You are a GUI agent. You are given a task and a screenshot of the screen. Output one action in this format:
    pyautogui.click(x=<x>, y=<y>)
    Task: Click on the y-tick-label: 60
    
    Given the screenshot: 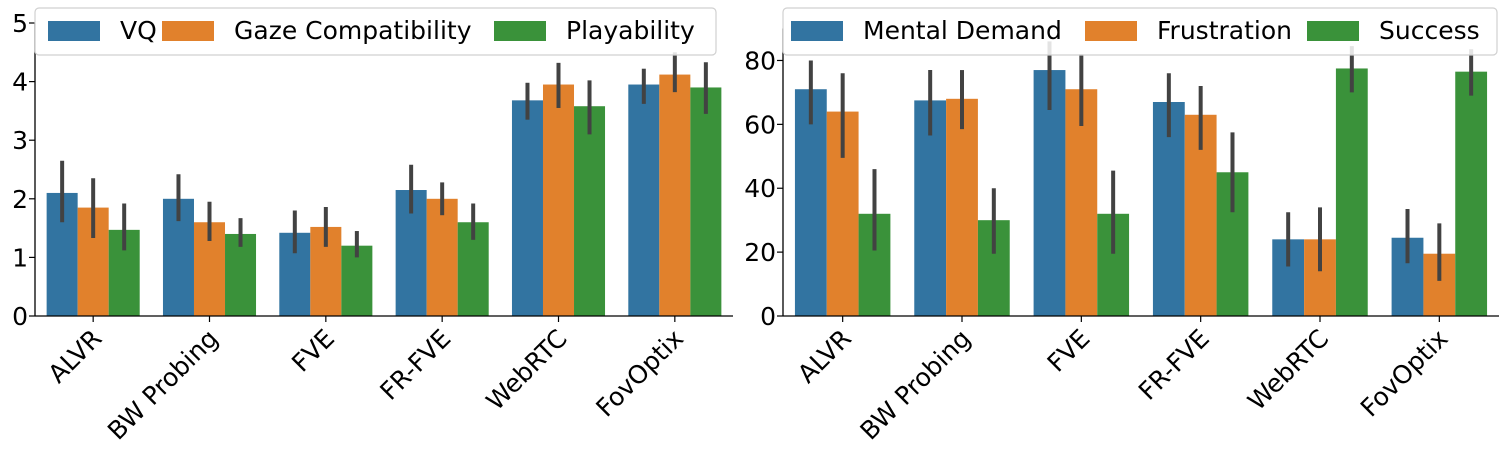 What is the action you would take?
    pyautogui.click(x=760, y=124)
    